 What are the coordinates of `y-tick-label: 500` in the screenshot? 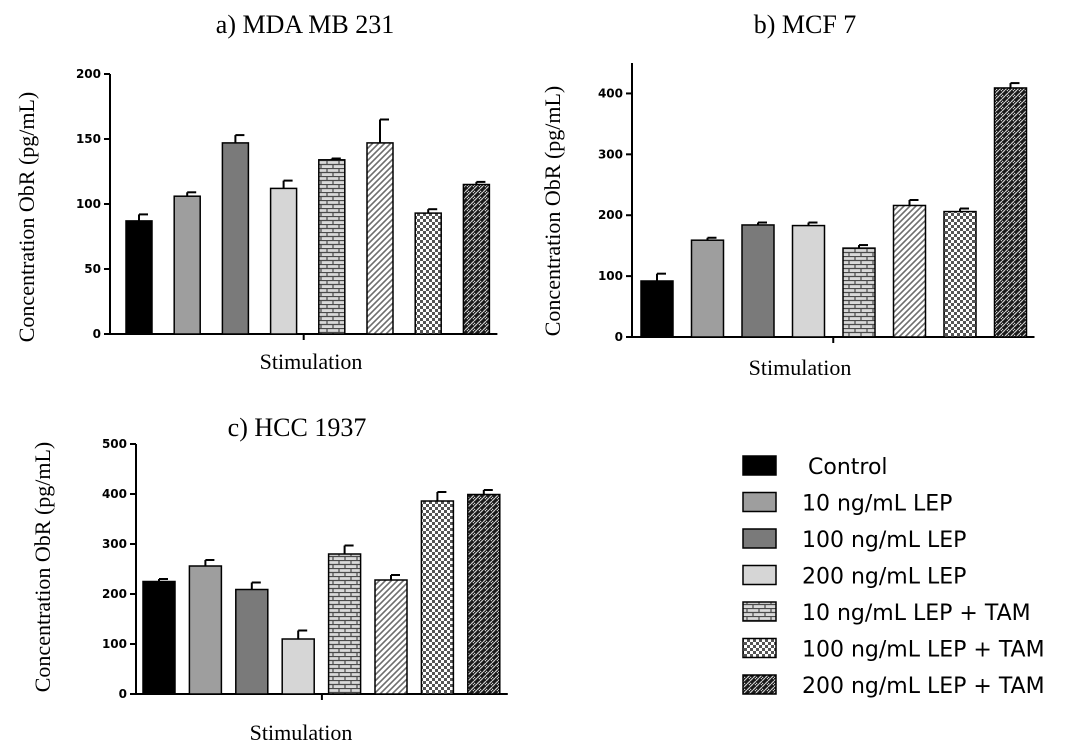 It's located at (114, 444).